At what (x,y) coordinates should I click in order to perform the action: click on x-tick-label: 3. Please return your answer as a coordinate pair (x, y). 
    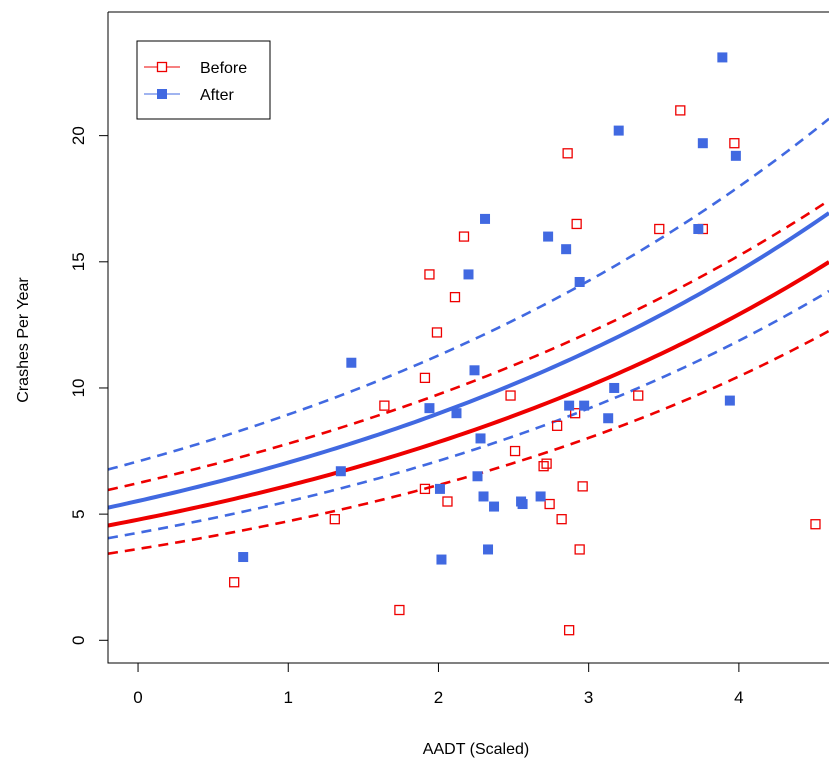
    Looking at the image, I should click on (588, 697).